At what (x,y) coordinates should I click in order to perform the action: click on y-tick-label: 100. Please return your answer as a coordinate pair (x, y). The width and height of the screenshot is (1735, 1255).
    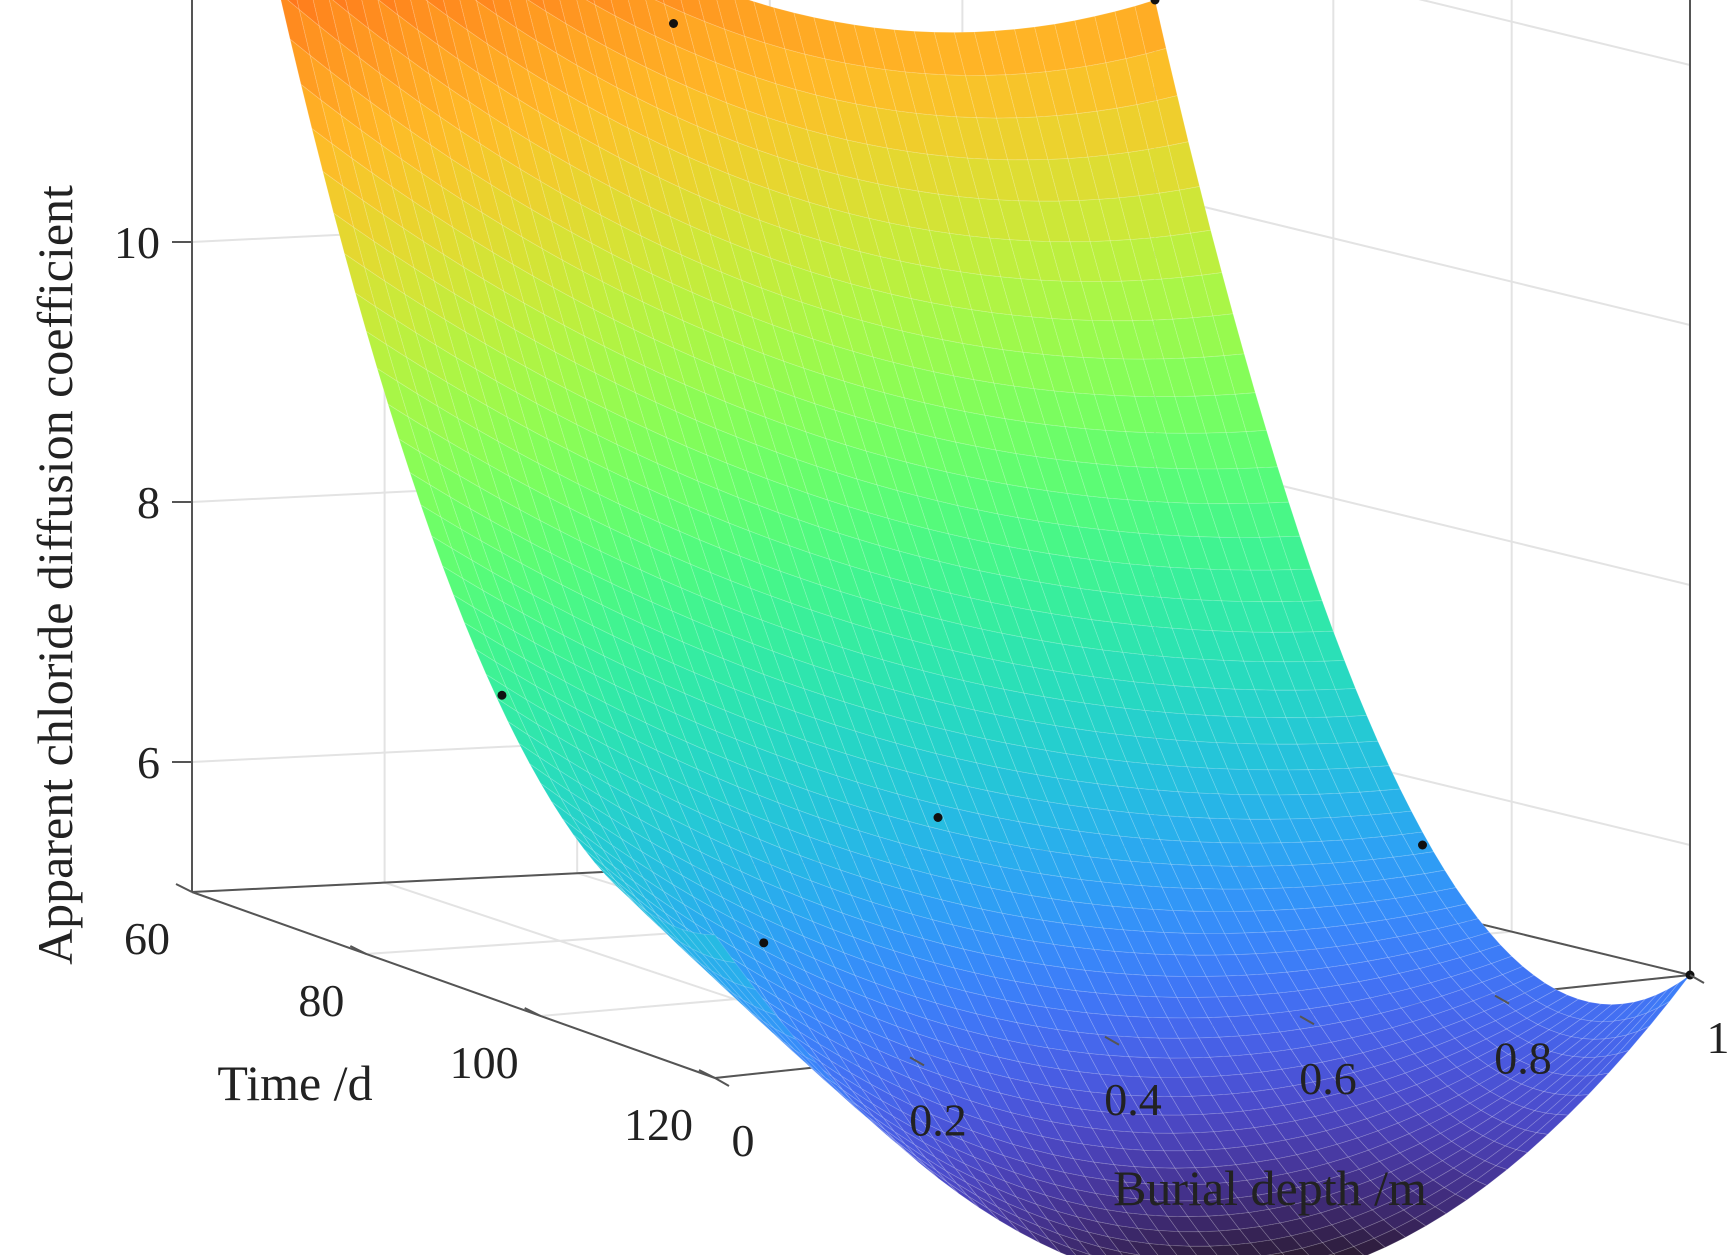
    Looking at the image, I should click on (484, 1062).